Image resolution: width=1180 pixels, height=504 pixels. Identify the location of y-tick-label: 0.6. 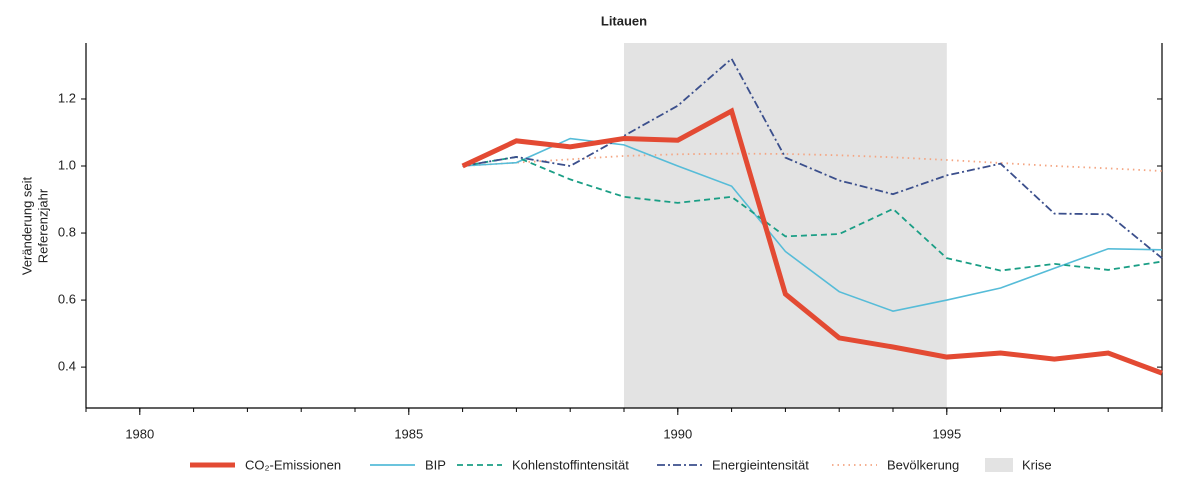
(67, 299).